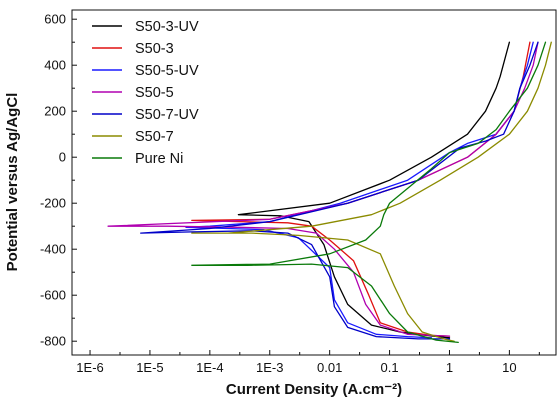 The width and height of the screenshot is (560, 403). What do you see at coordinates (53, 295) in the screenshot?
I see `y-tick-label: -600` at bounding box center [53, 295].